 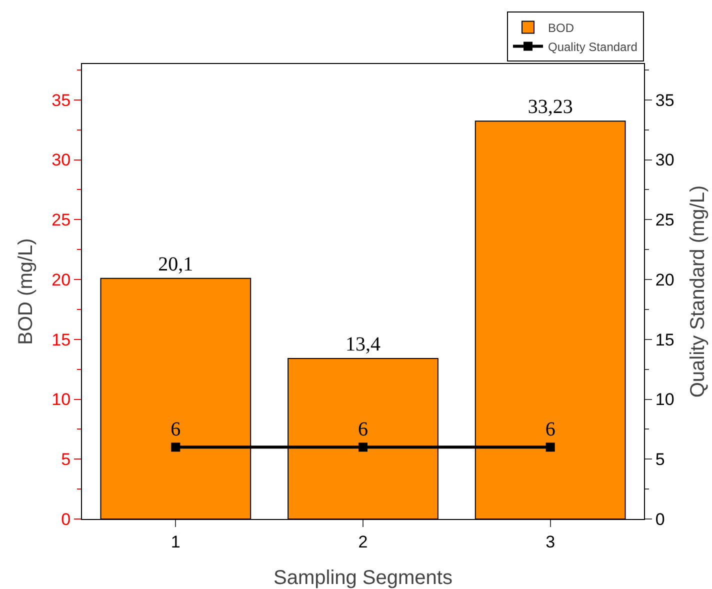 What do you see at coordinates (593, 47) in the screenshot?
I see `legend-label: Quality Standard` at bounding box center [593, 47].